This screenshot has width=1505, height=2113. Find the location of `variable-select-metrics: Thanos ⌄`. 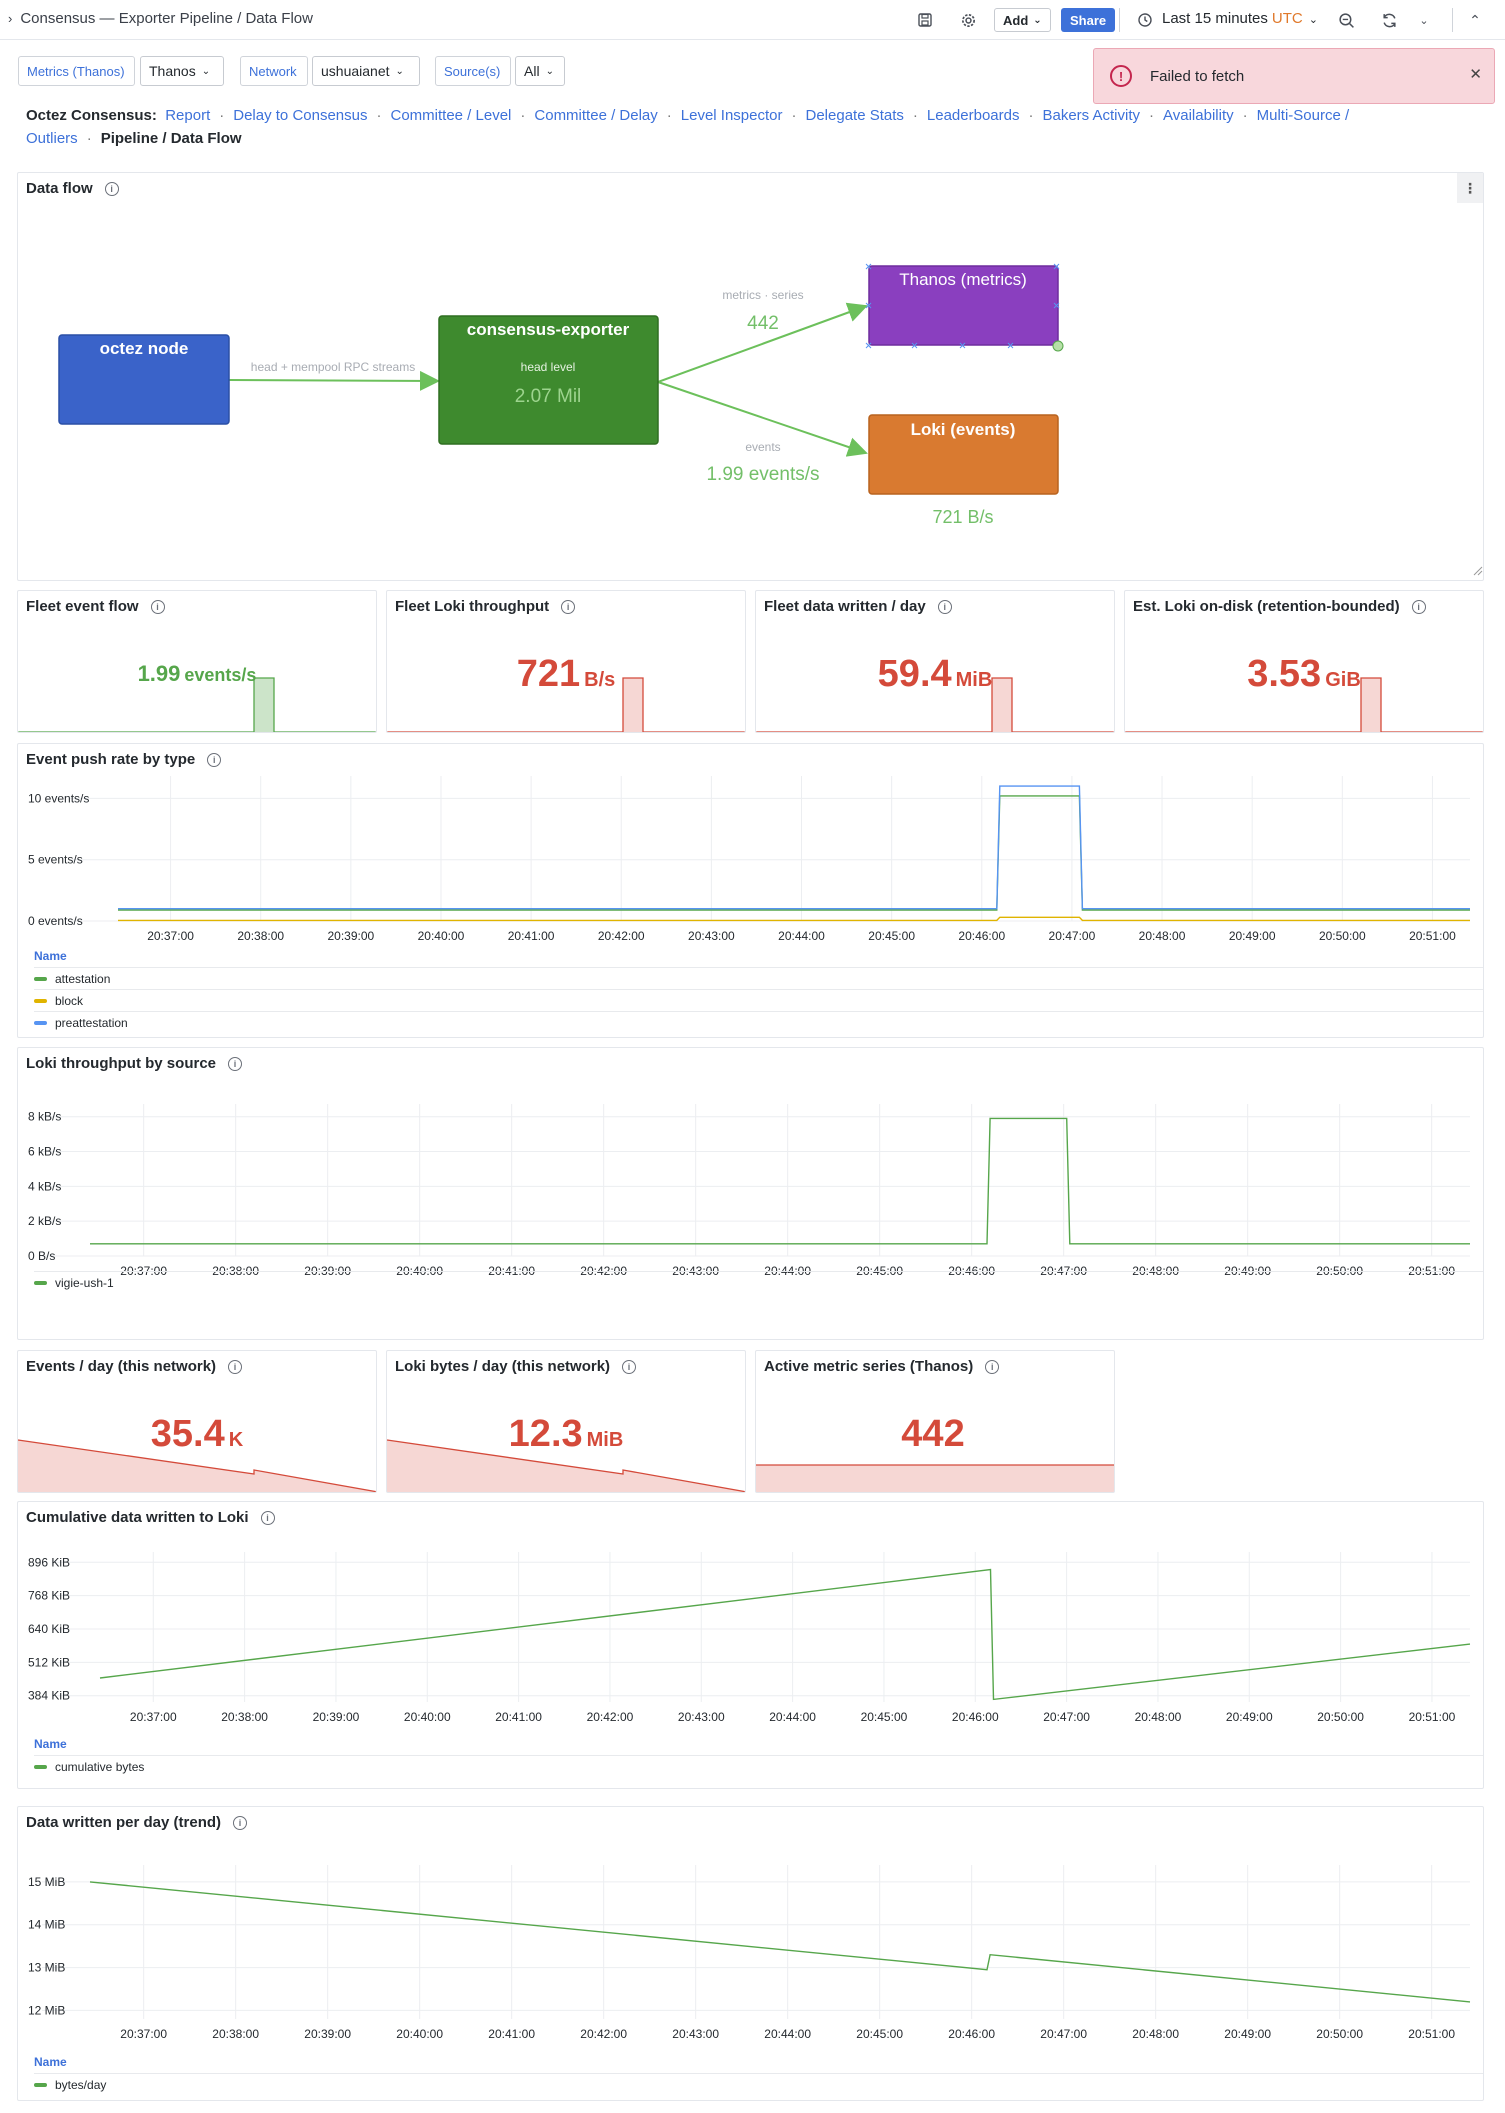

variable-select-metrics: Thanos ⌄ is located at coordinates (182, 71).